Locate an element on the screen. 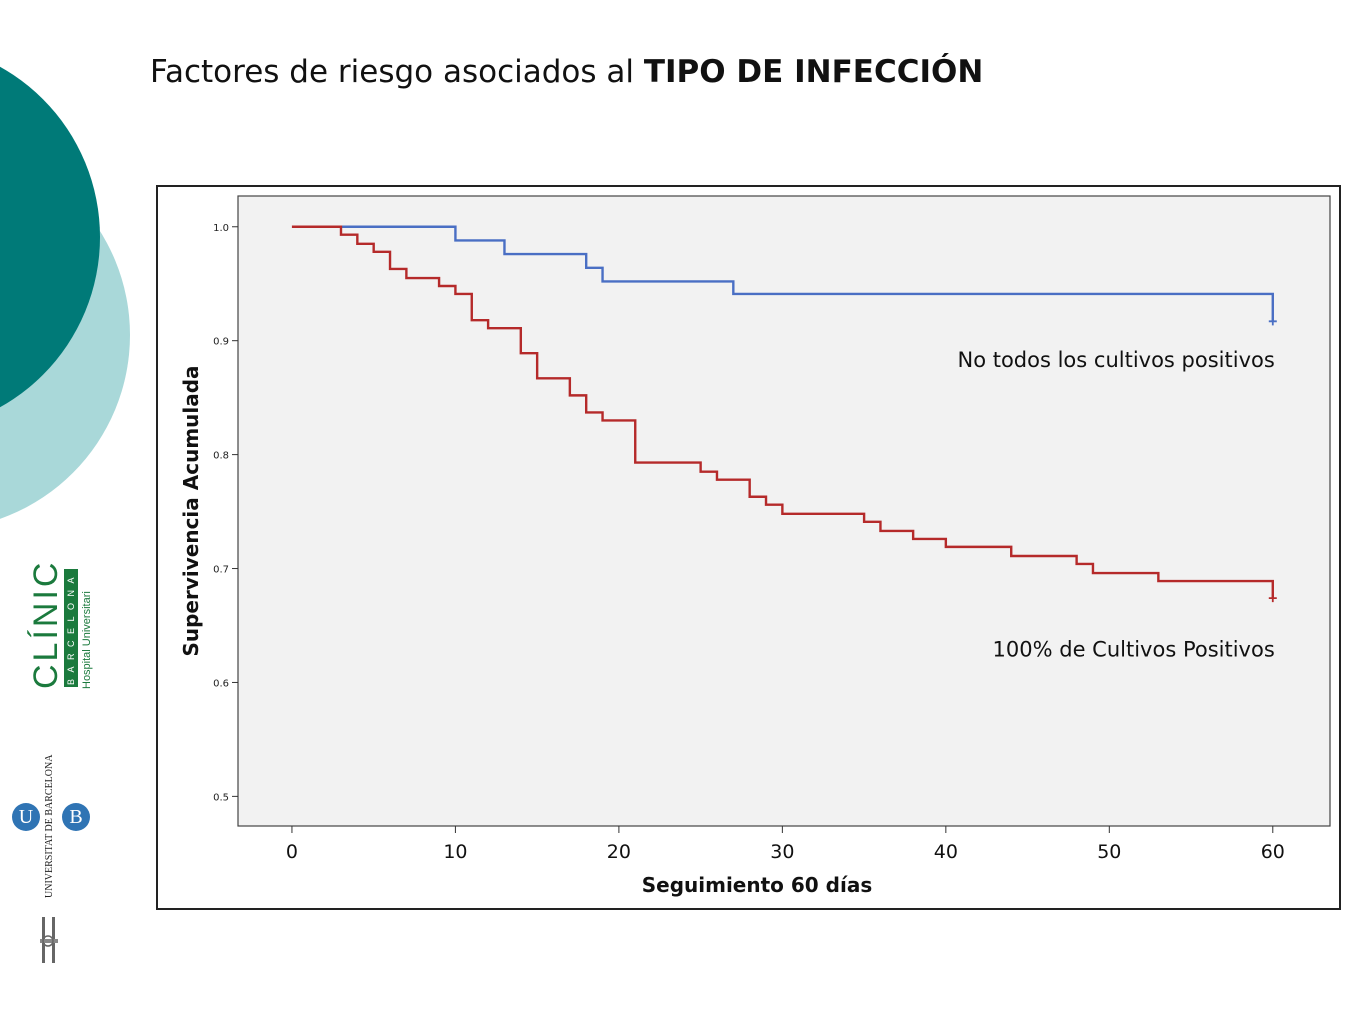 Image resolution: width=1365 pixels, height=1024 pixels. x-tick-label: 60 is located at coordinates (1273, 852).